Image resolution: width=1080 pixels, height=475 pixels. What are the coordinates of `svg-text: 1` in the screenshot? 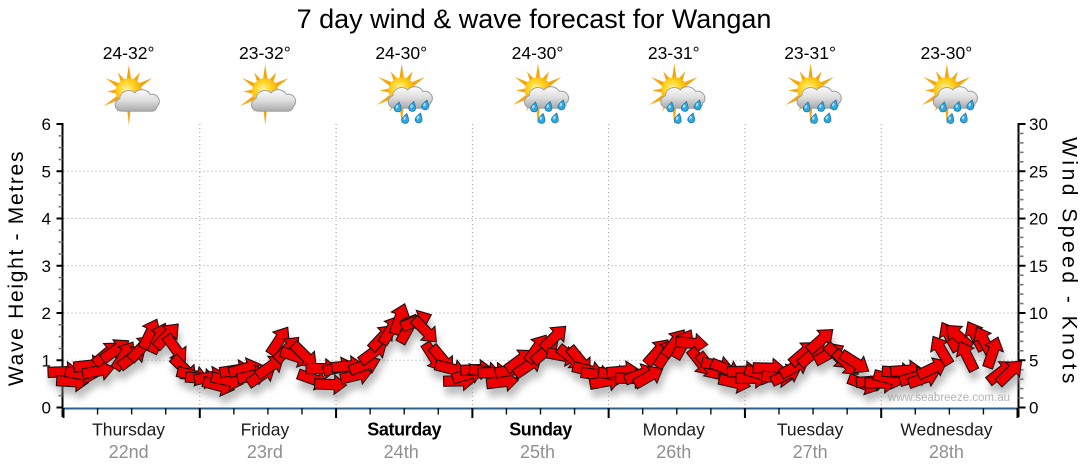 It's located at (46, 360).